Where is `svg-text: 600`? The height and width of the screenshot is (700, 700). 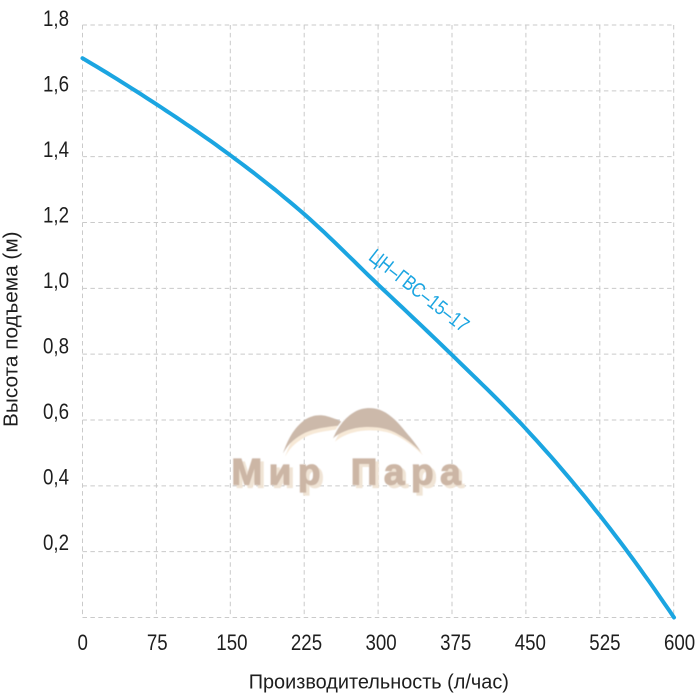 svg-text: 600 is located at coordinates (679, 644).